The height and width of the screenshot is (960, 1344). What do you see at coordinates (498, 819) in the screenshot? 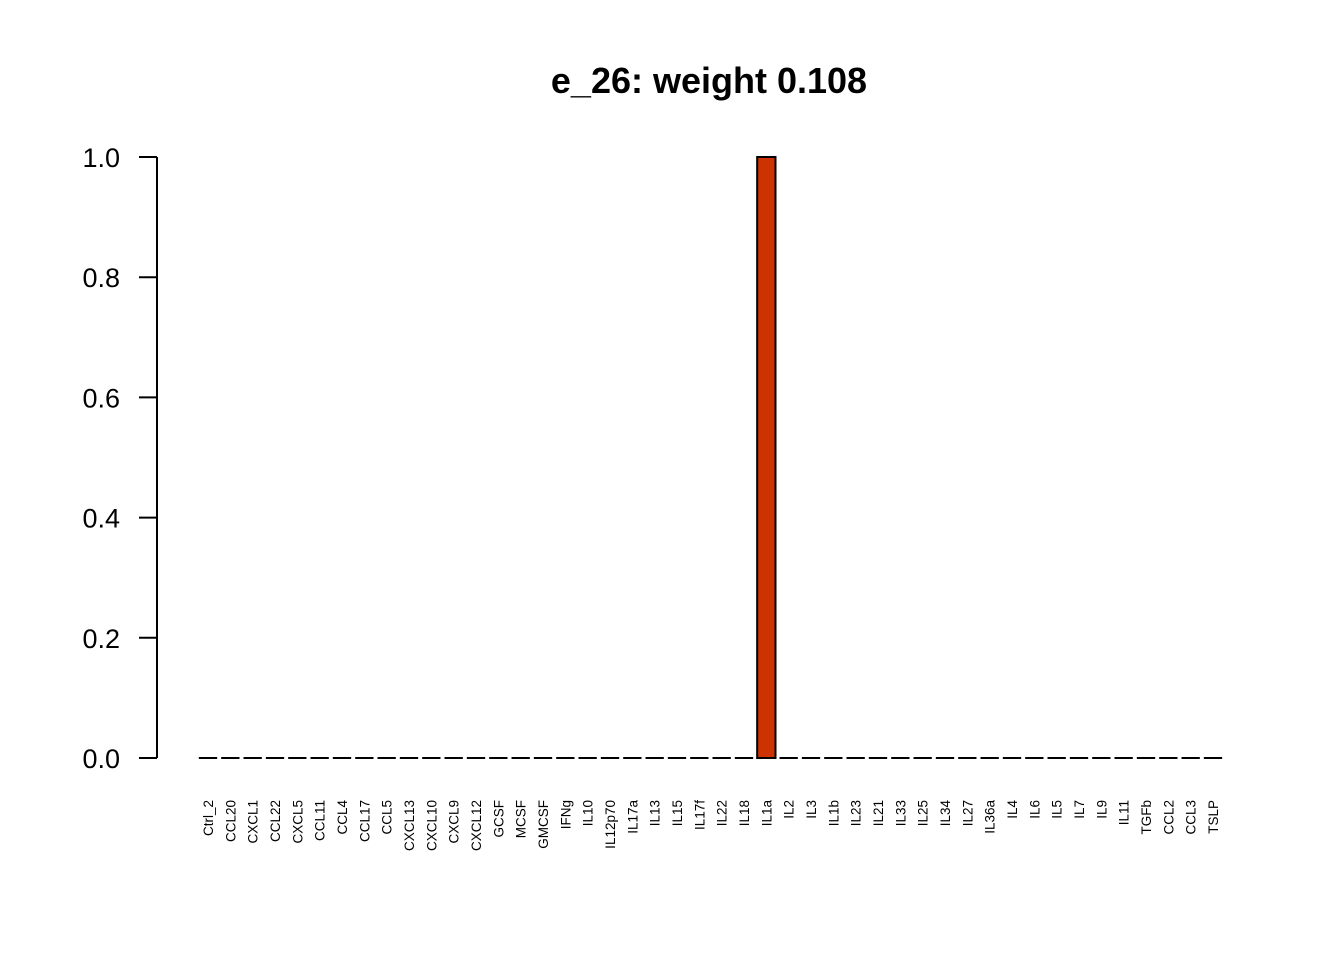
I see `x-tick-label: GCSF` at bounding box center [498, 819].